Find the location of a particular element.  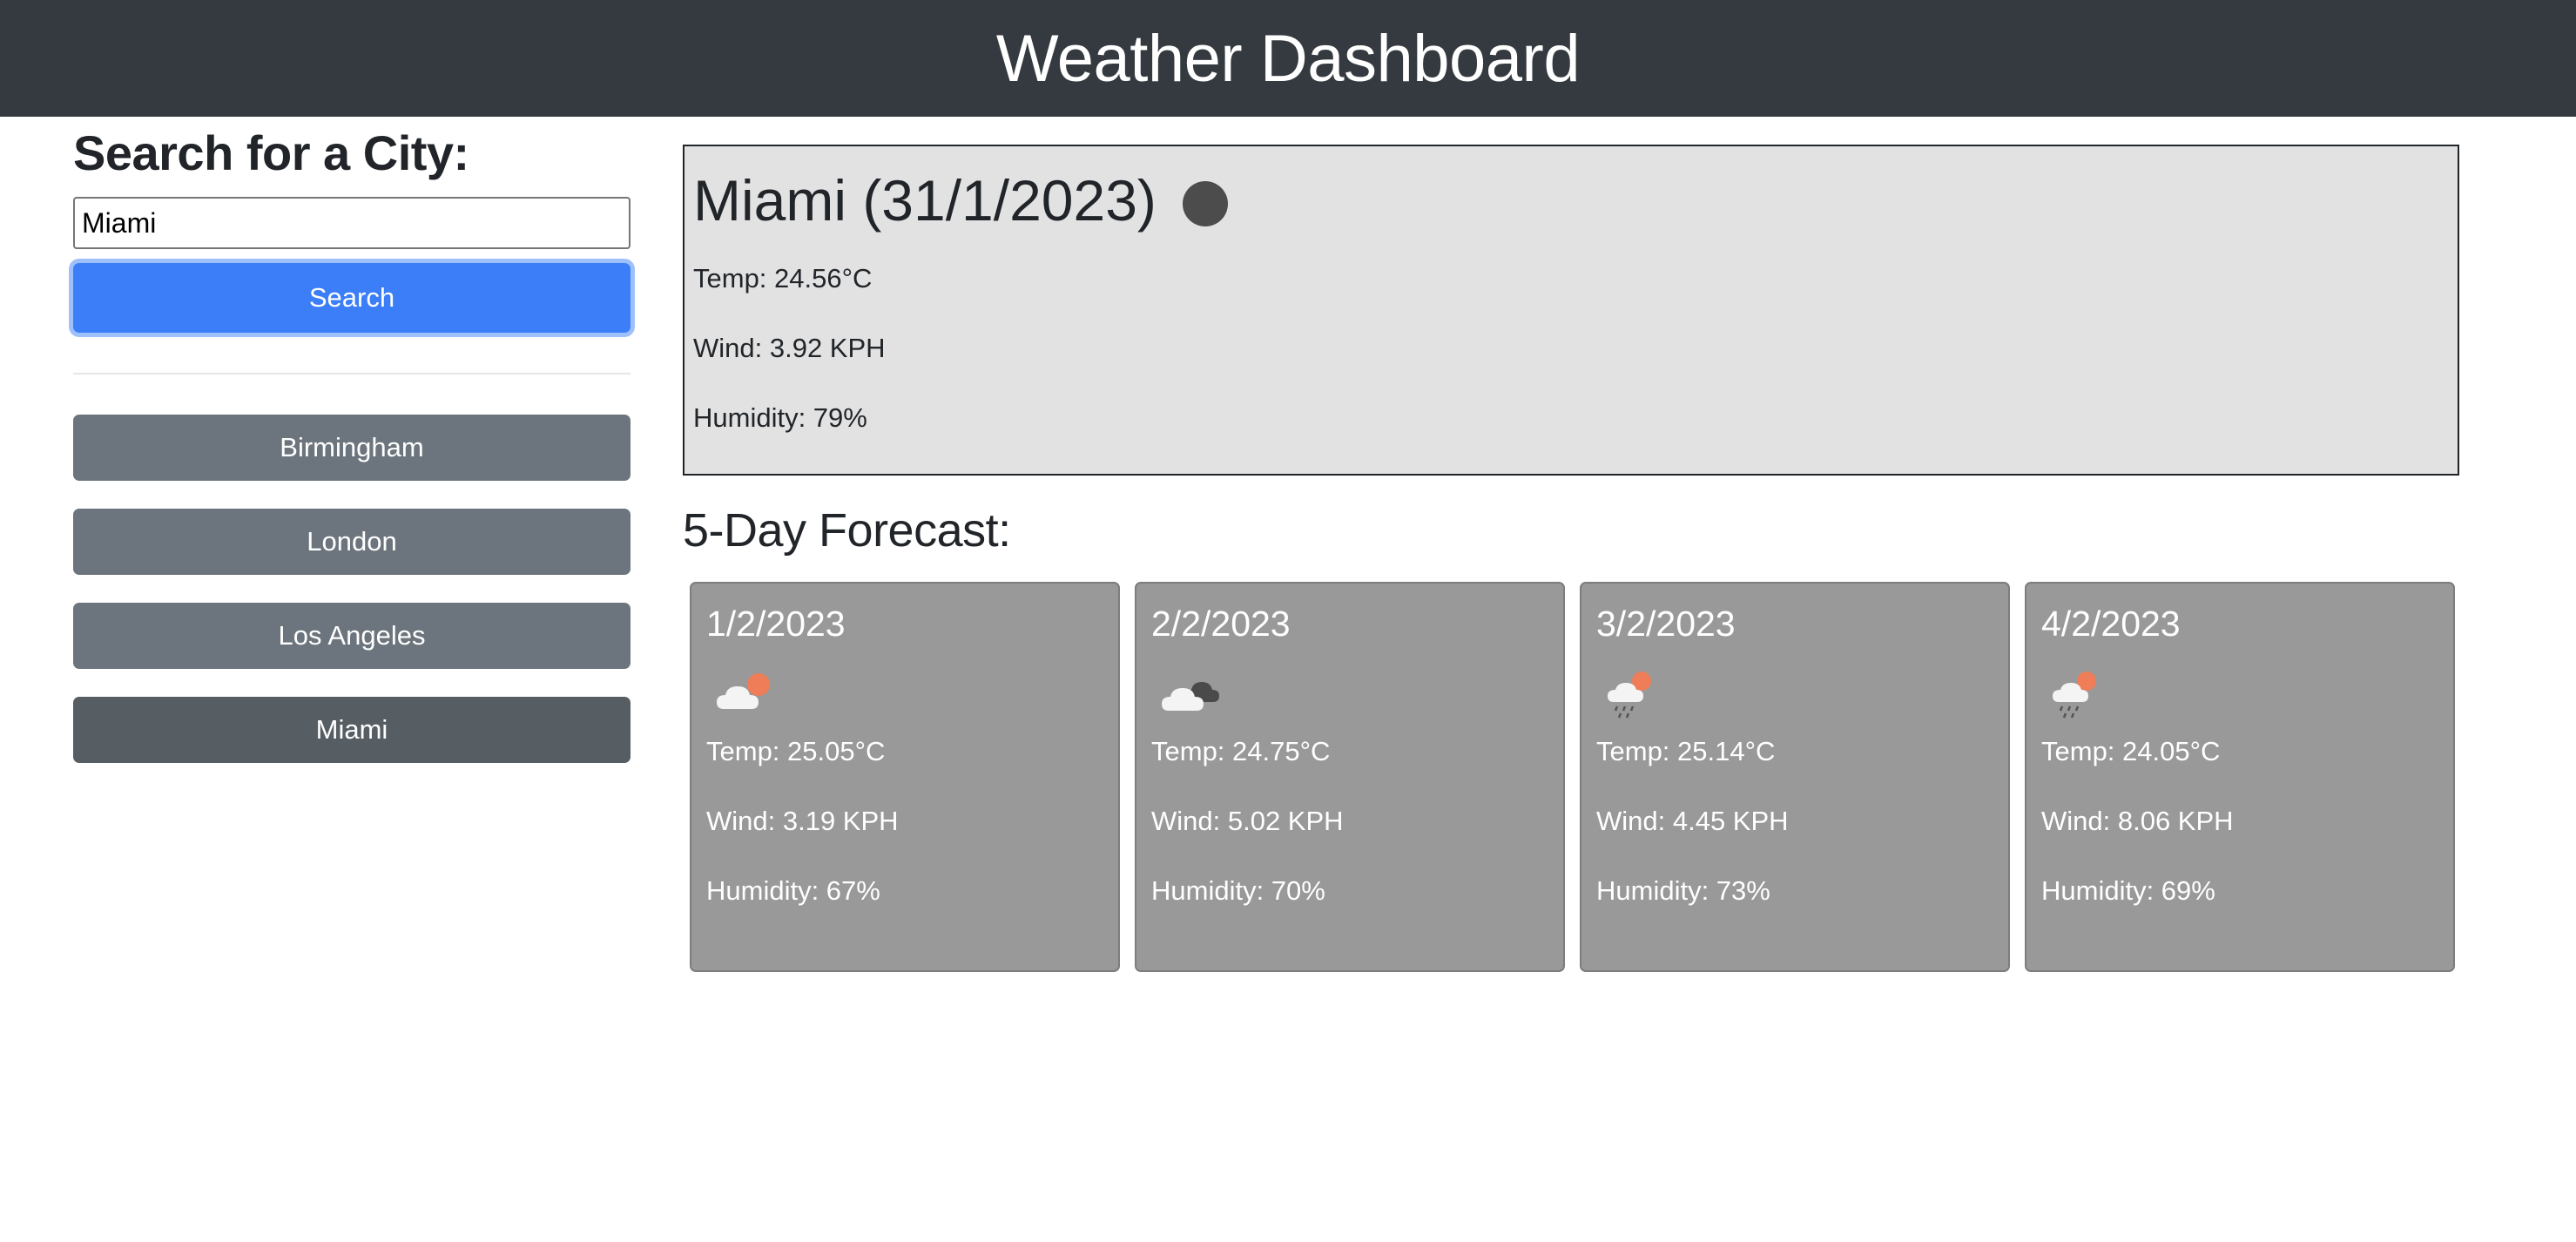

app-header: Weather Dashboard is located at coordinates (1288, 59).